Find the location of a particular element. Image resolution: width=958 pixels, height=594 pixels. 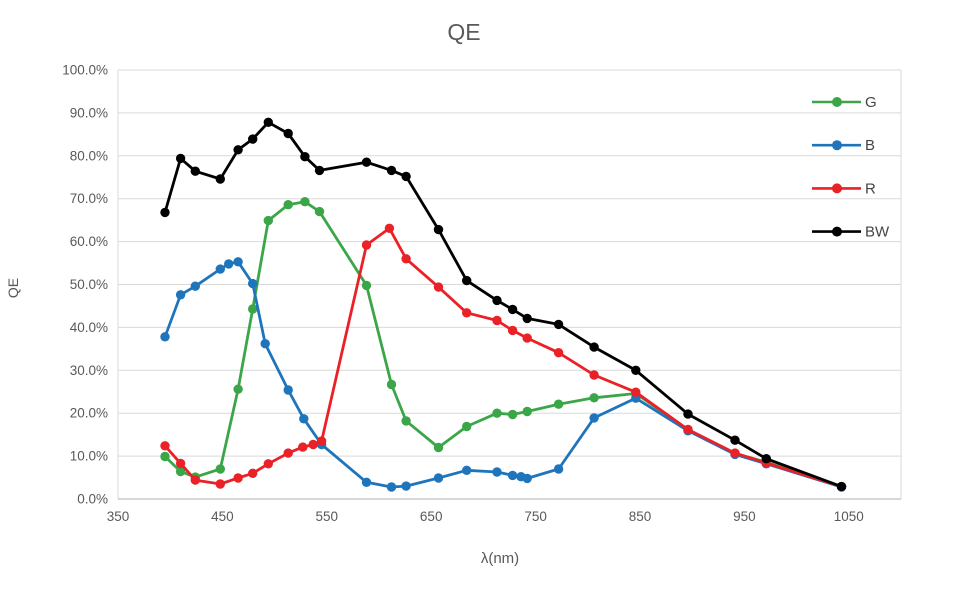

y-tick-label: 60.0% is located at coordinates (89, 241).